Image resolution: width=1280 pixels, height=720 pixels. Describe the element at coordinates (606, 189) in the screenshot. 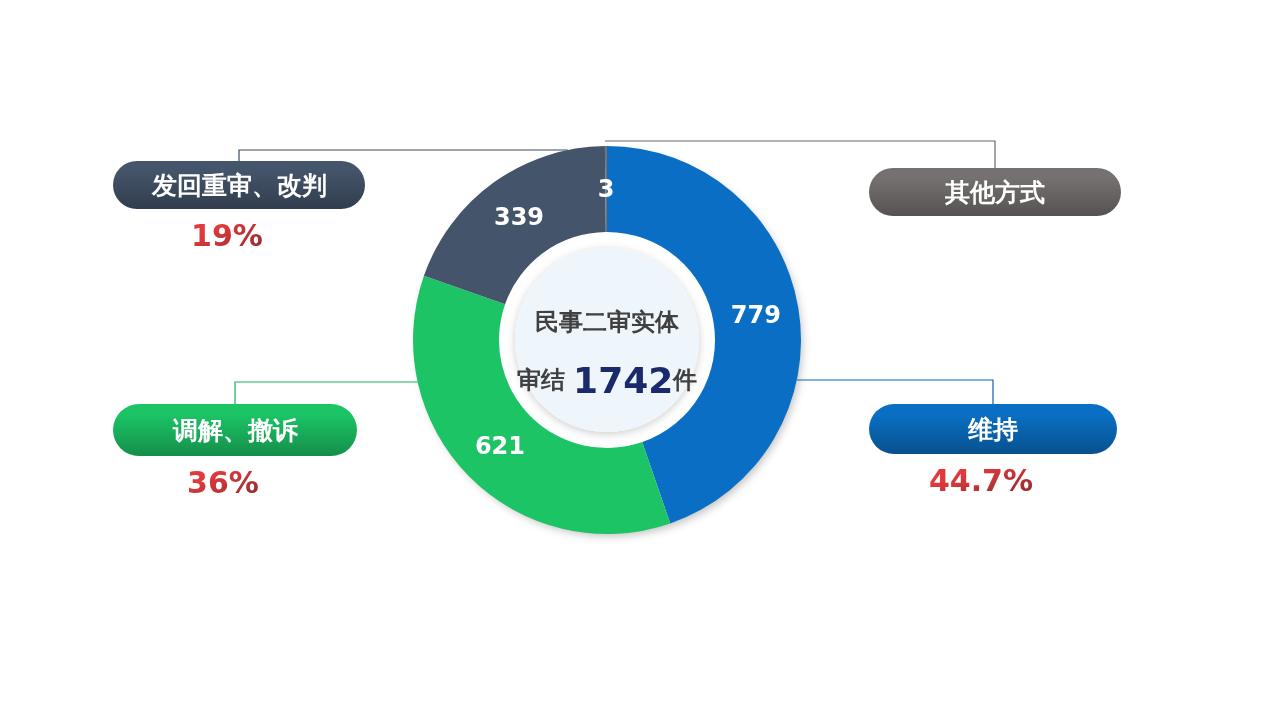

I see `data-label: 3` at that location.